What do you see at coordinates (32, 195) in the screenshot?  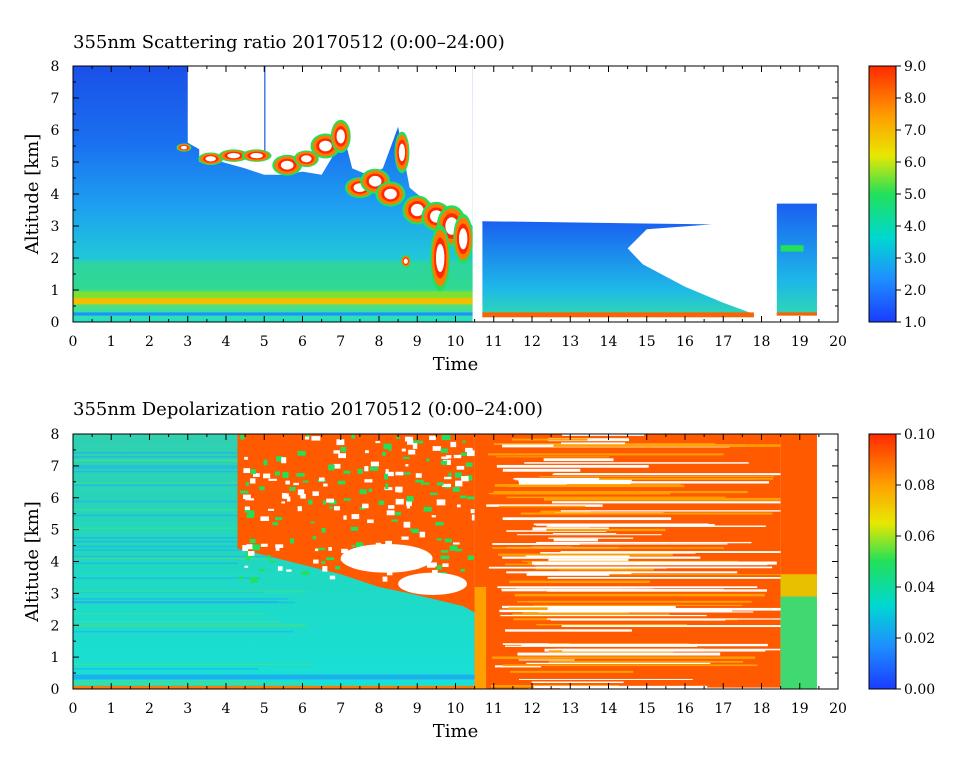 I see `y-axis-label: Altitude [km]` at bounding box center [32, 195].